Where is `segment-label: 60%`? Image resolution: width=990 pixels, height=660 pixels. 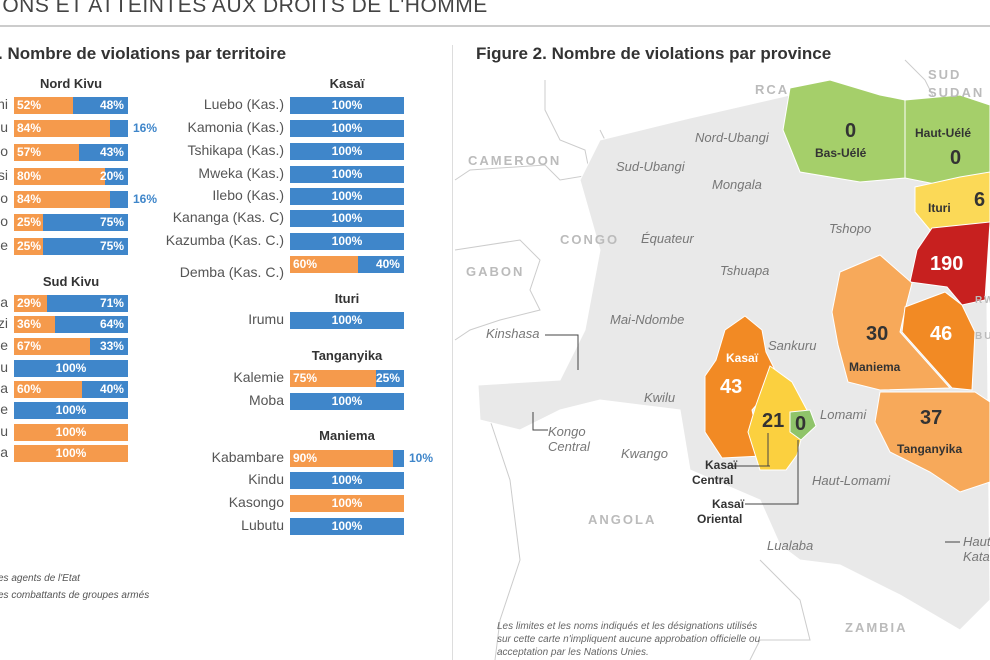 segment-label: 60% is located at coordinates (29, 389).